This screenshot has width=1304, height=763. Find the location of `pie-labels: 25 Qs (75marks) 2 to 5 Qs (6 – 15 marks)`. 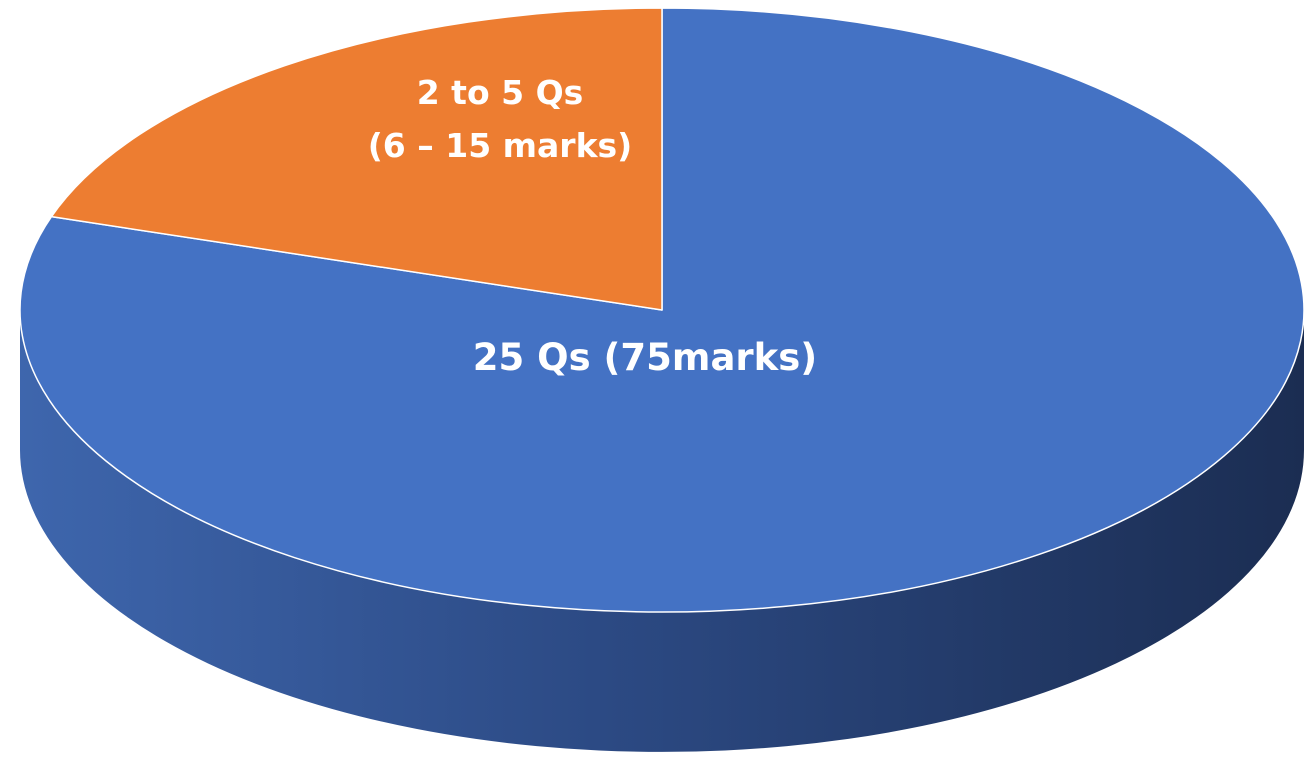

pie-labels: 25 Qs (75marks) 2 to 5 Qs (6 – 15 marks) is located at coordinates (592, 226).